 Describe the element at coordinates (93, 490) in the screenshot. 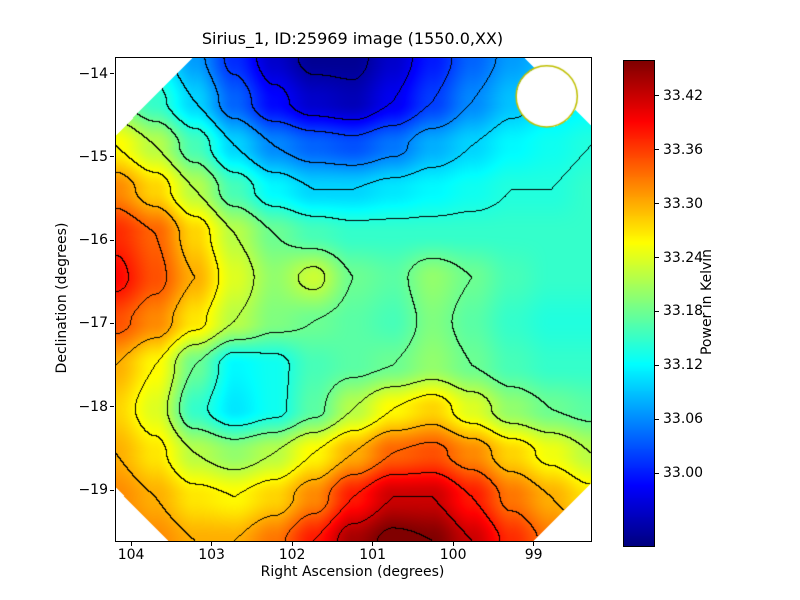

I see `y-tick-label: −19` at that location.